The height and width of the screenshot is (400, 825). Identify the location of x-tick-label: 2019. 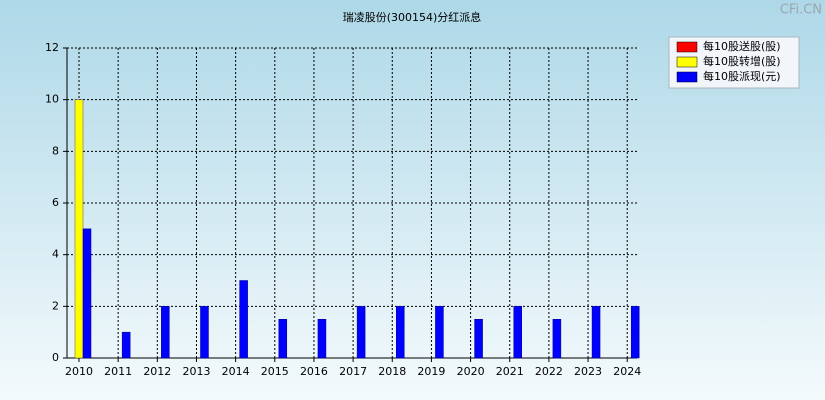
(431, 371).